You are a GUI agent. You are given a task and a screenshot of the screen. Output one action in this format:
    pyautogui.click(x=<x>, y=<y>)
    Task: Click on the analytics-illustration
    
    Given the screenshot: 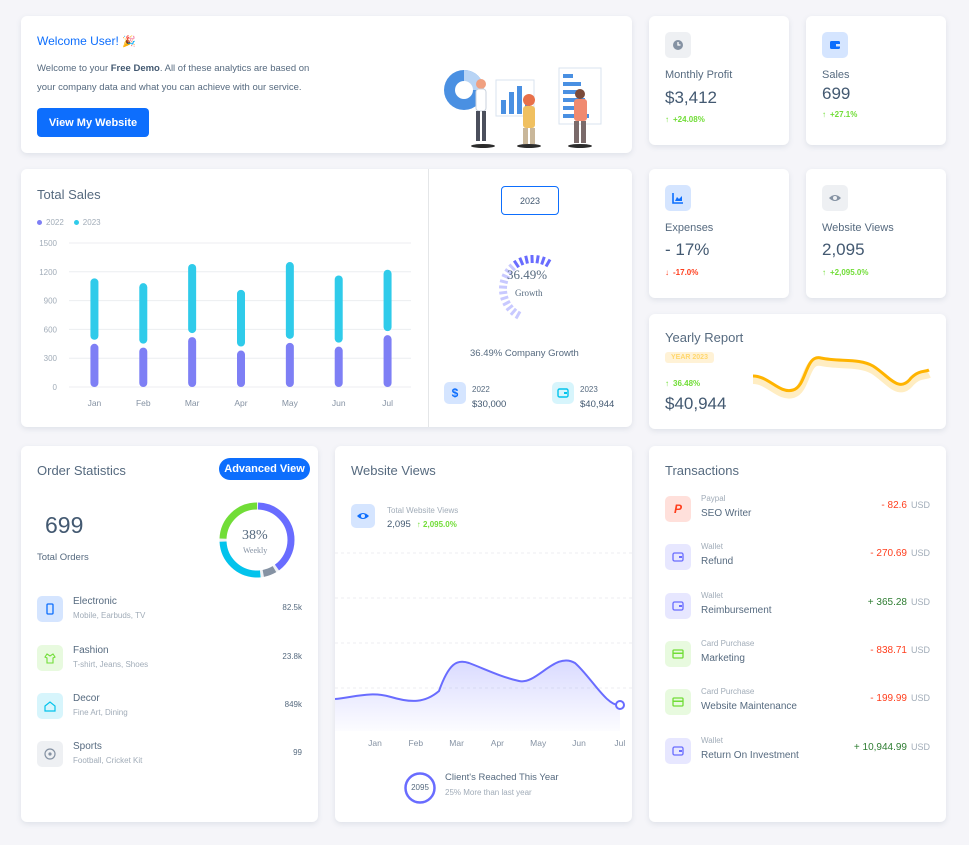 What is the action you would take?
    pyautogui.click(x=523, y=107)
    